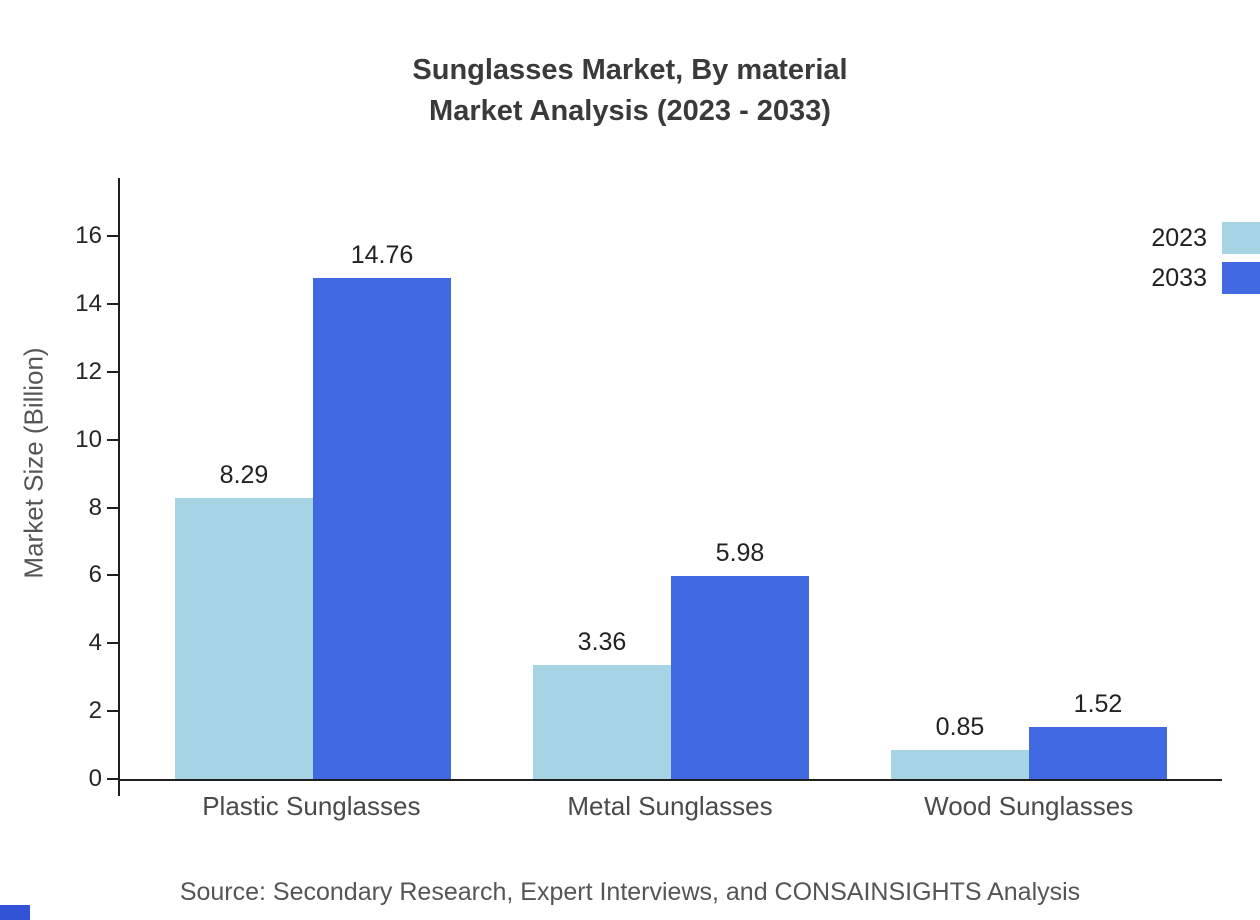 The height and width of the screenshot is (920, 1260). Describe the element at coordinates (311, 806) in the screenshot. I see `x-category-label: Plastic Sunglasses` at that location.